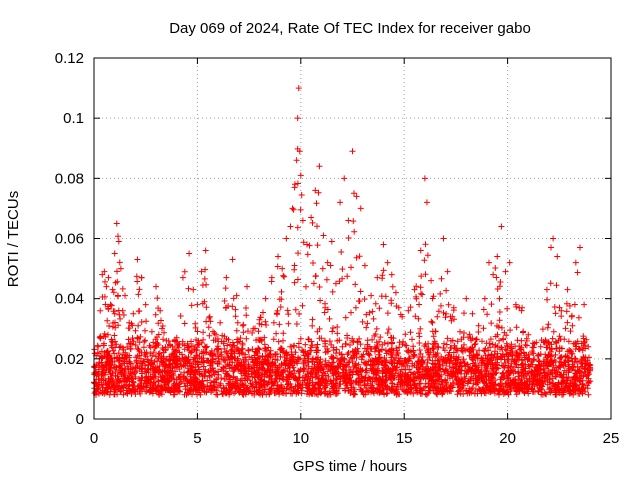  I want to click on x-tick-label: 25, so click(611, 438).